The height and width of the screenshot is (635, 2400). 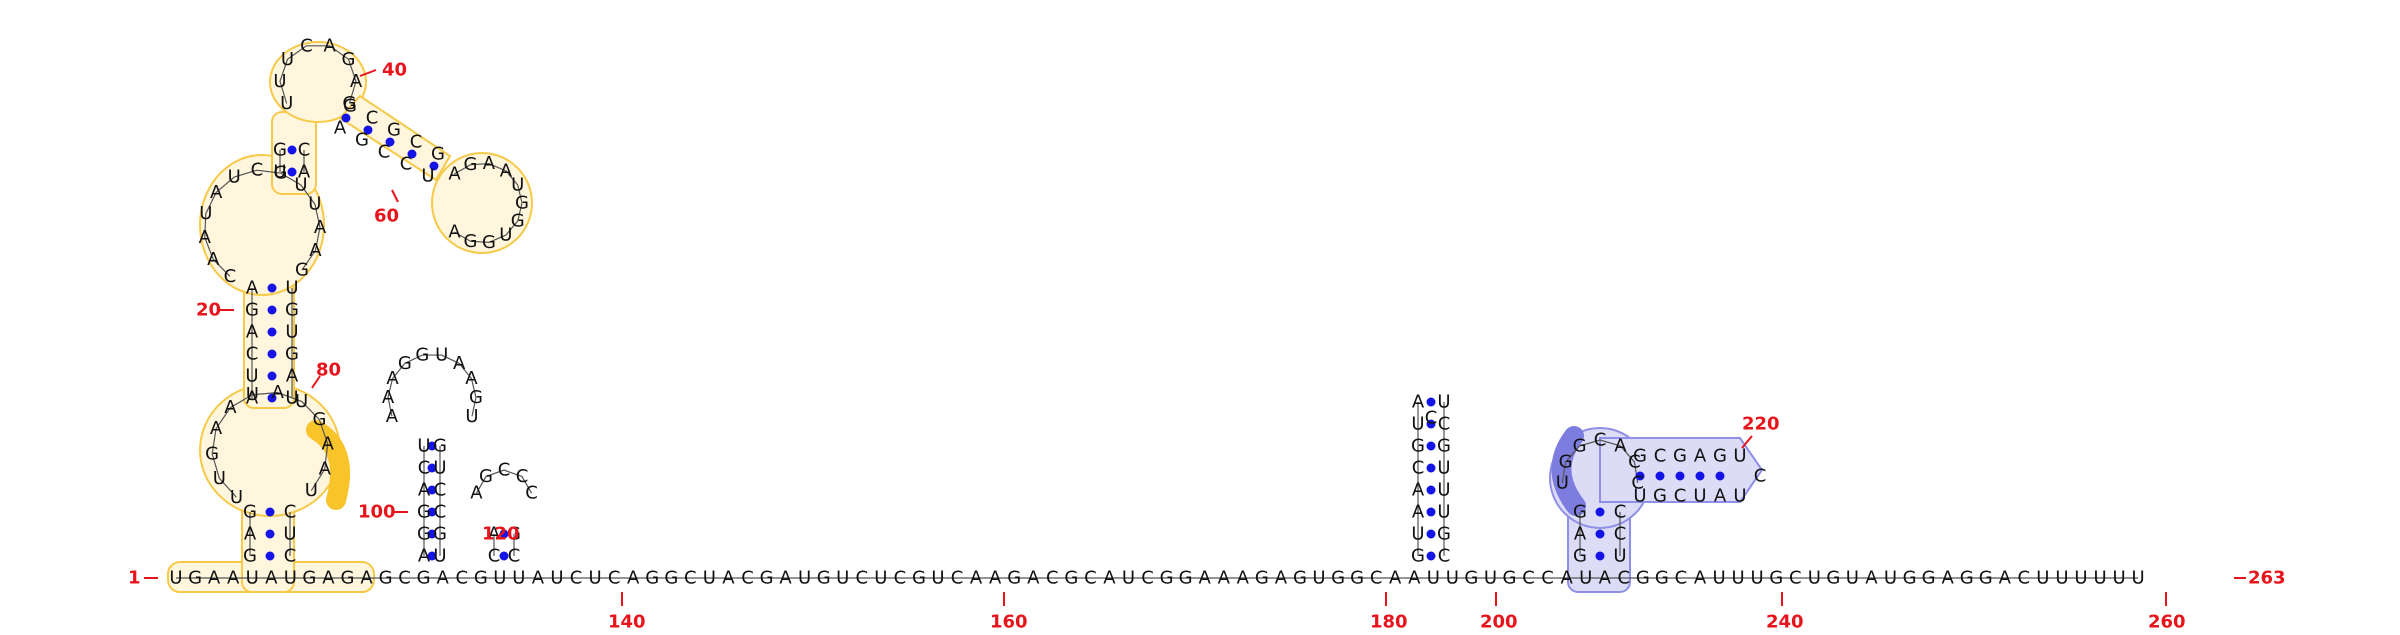 What do you see at coordinates (306, 45) in the screenshot?
I see `d1-loop-3-nucleotide: C` at bounding box center [306, 45].